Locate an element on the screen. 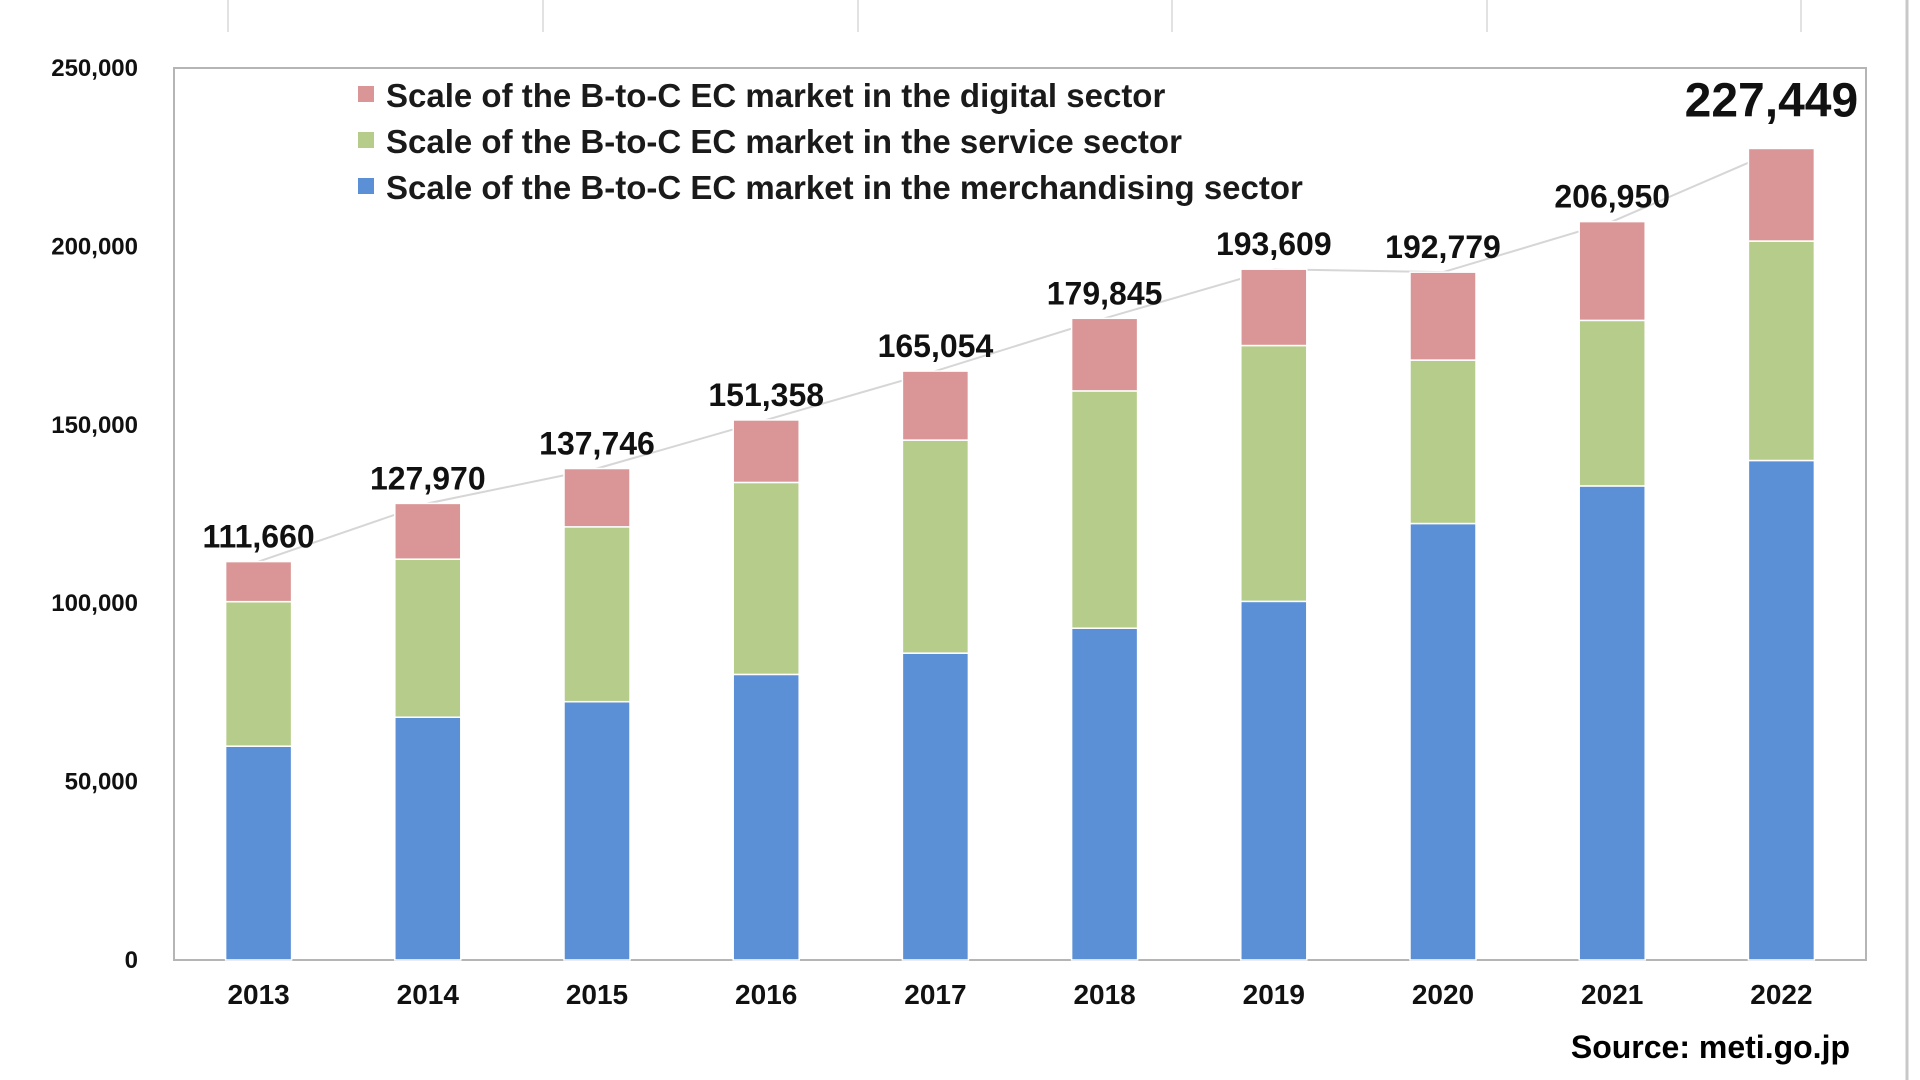 The width and height of the screenshot is (1920, 1080). x-tick-label: 2016 is located at coordinates (766, 994).